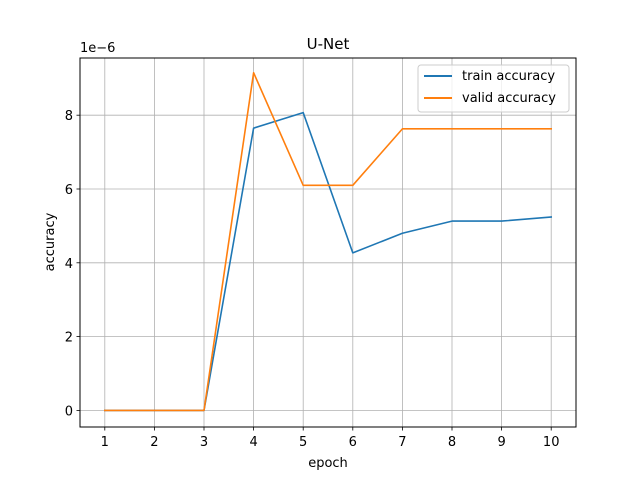 This screenshot has height=480, width=640. Describe the element at coordinates (328, 463) in the screenshot. I see `x-axis-label: epoch` at that location.